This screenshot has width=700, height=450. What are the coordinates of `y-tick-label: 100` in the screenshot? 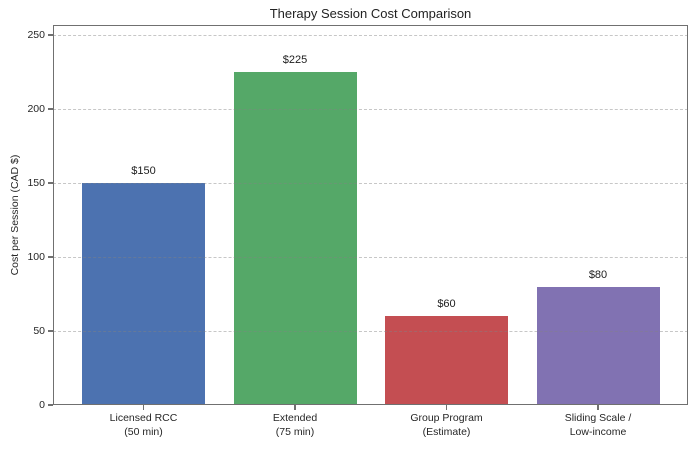 It's located at (36, 256).